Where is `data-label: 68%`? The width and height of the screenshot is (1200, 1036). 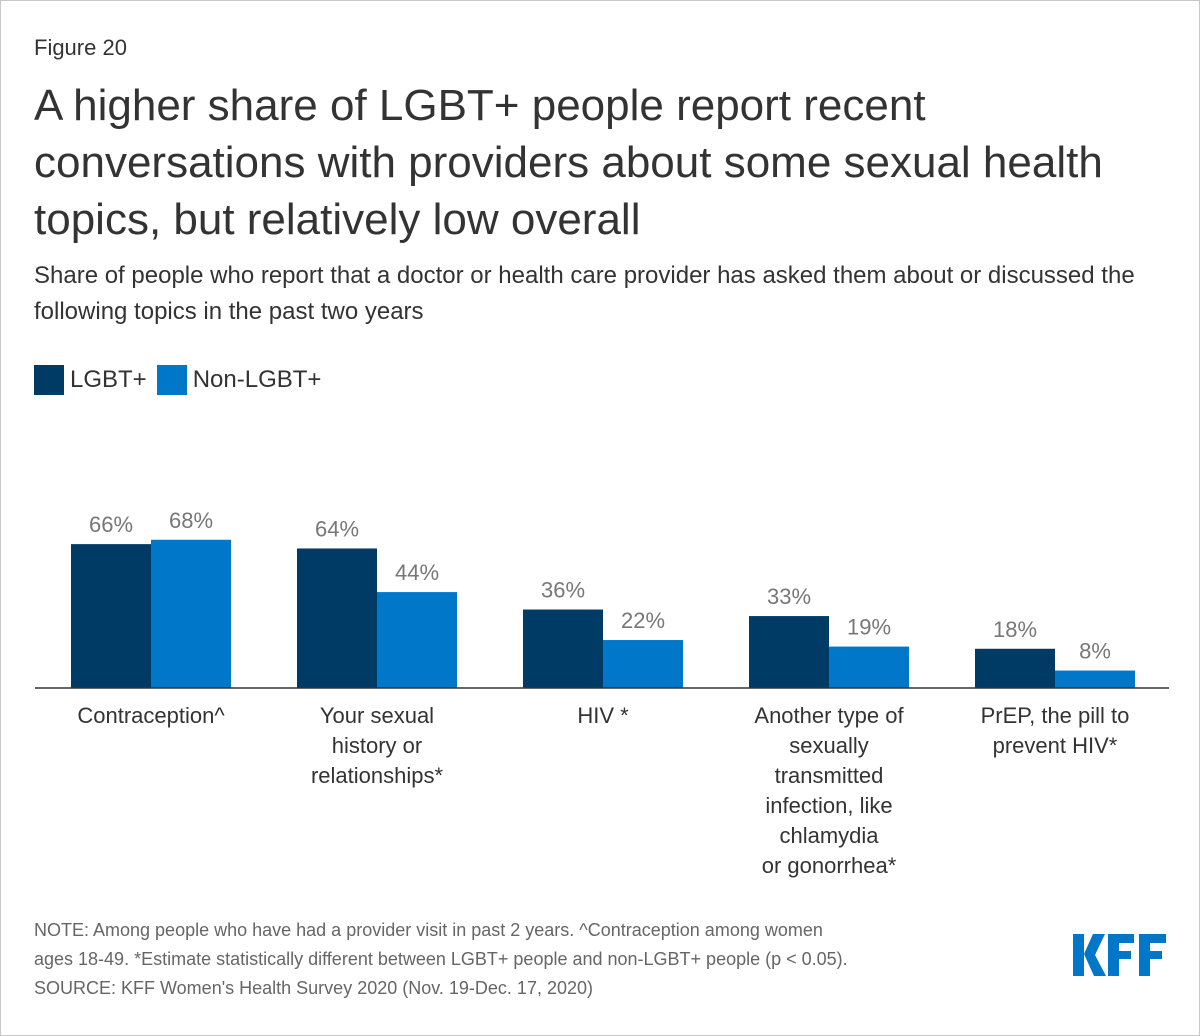 data-label: 68% is located at coordinates (191, 520).